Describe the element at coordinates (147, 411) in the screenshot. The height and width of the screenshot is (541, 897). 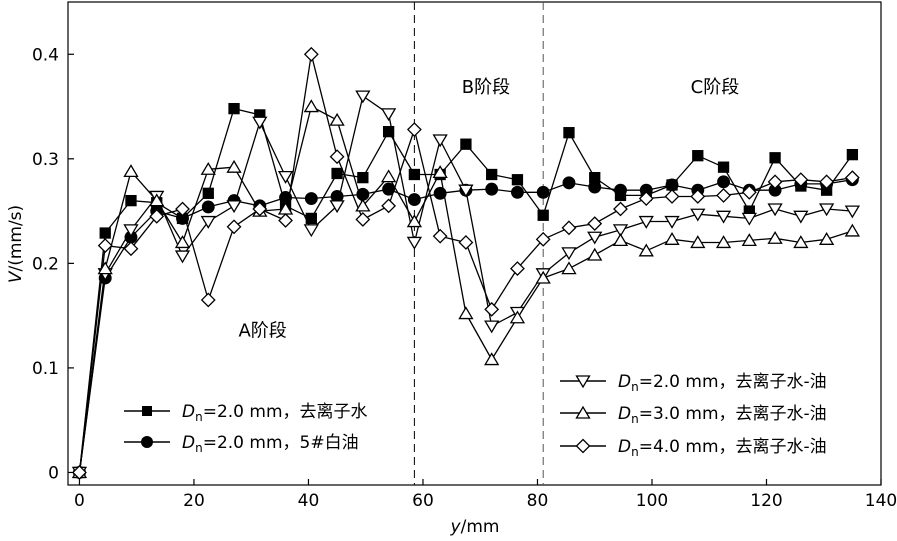
I see `legend-marker-square` at that location.